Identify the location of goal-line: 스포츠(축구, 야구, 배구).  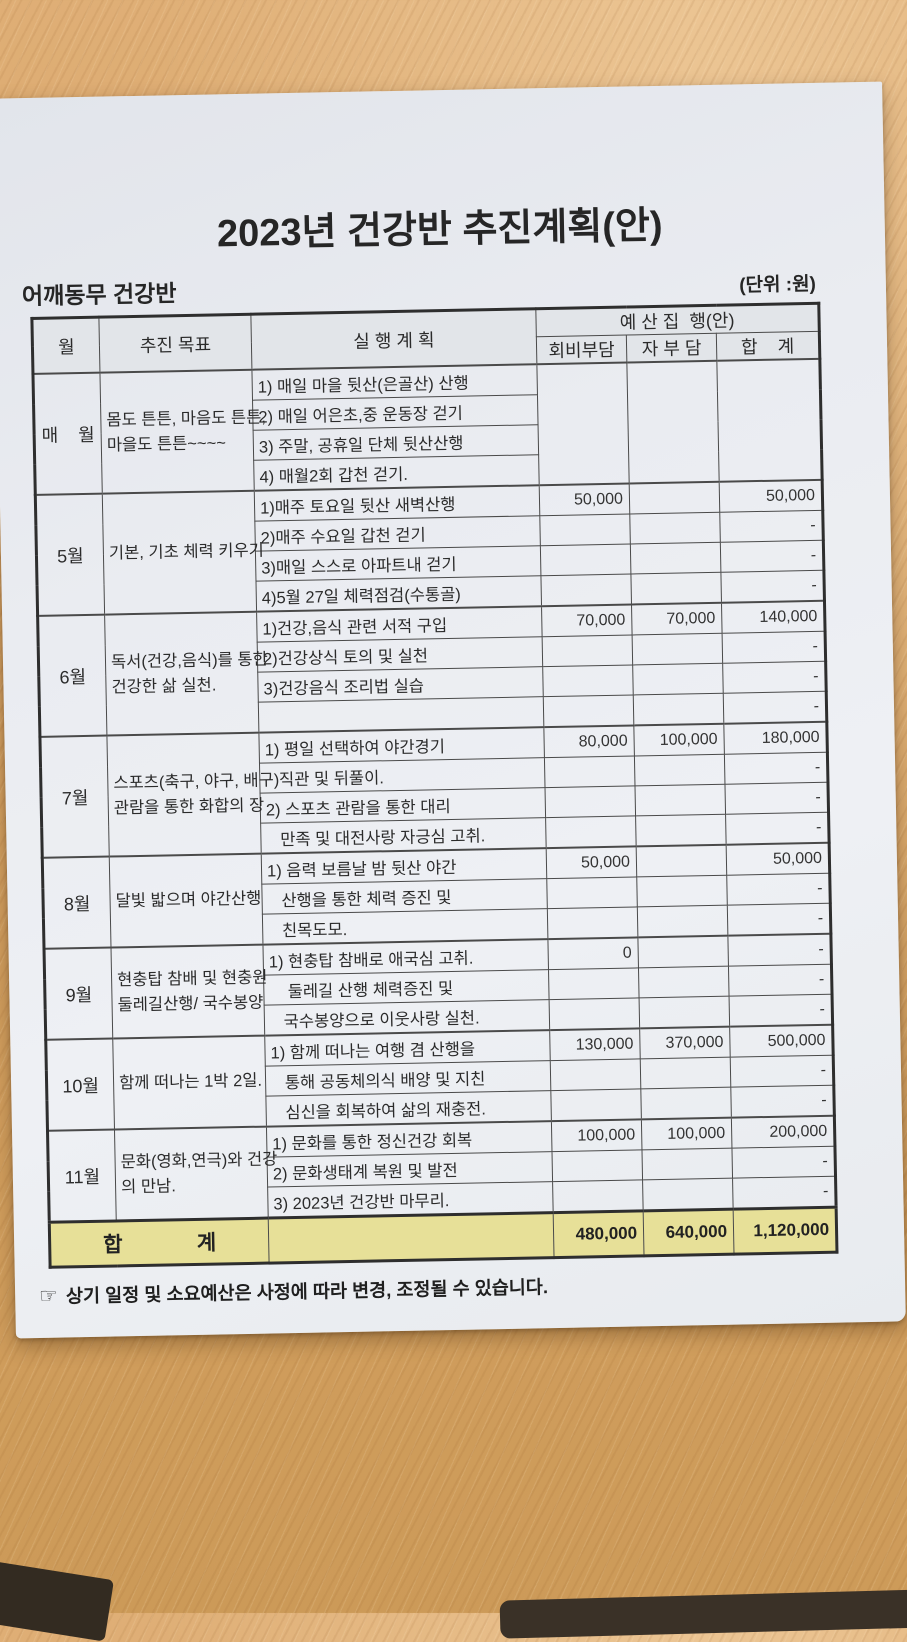
(196, 782).